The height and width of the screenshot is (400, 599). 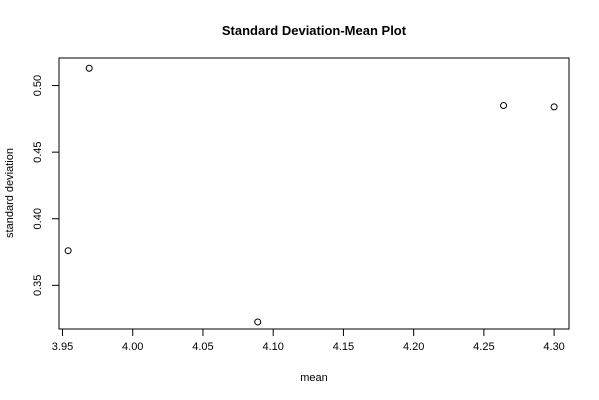 I want to click on x-tick-label: 4.05, so click(x=202, y=347).